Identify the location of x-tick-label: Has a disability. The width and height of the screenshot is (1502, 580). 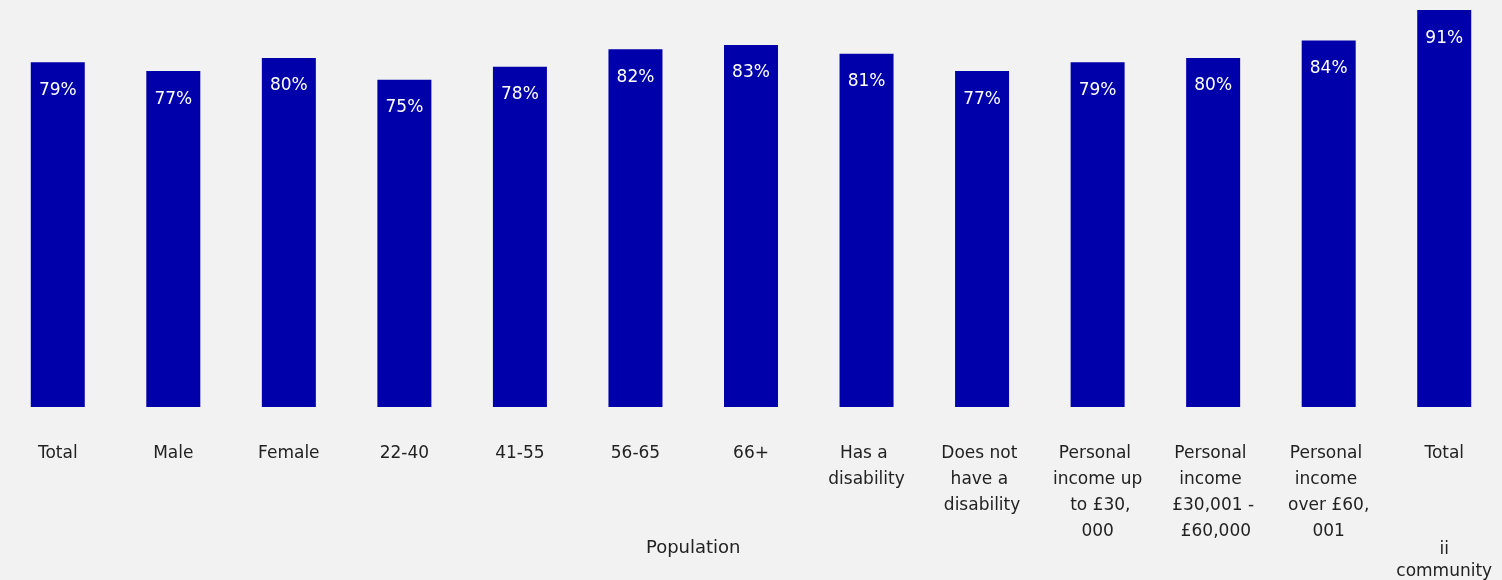
(866, 465).